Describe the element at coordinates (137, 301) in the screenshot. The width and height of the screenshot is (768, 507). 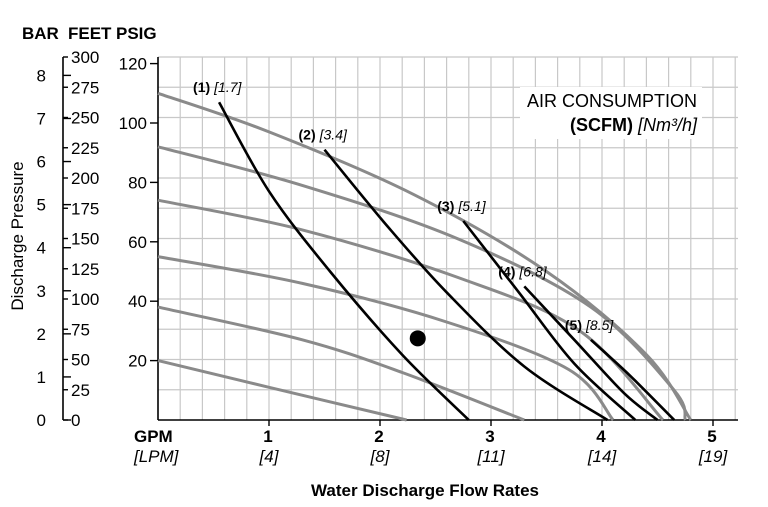
I see `psig-tick-label: 40` at that location.